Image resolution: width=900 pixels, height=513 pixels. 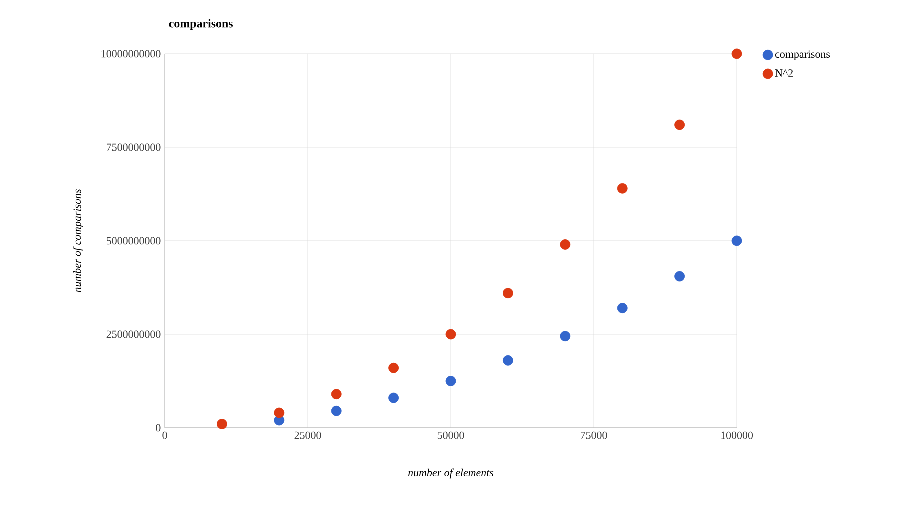 I want to click on y-tick-label: 7500000000, so click(x=134, y=148).